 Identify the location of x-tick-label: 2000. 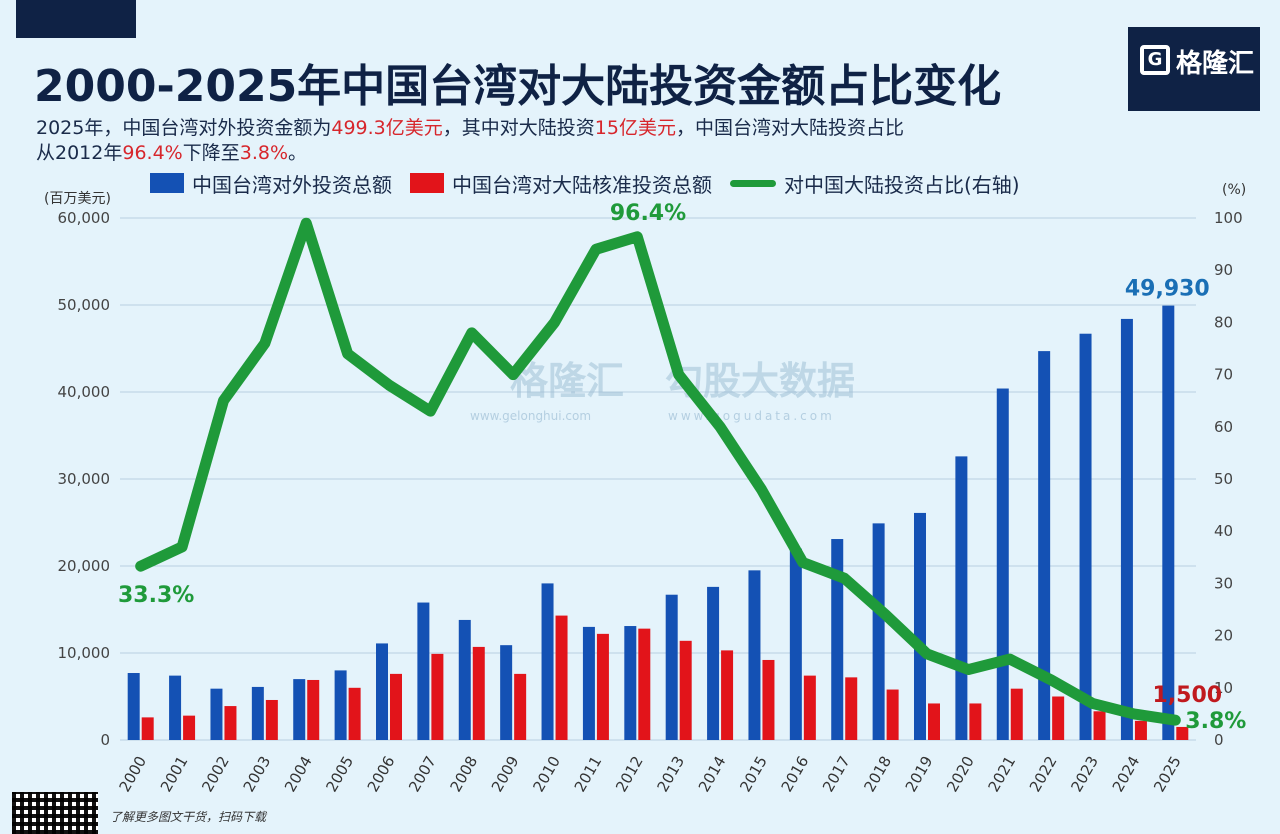
(132, 774).